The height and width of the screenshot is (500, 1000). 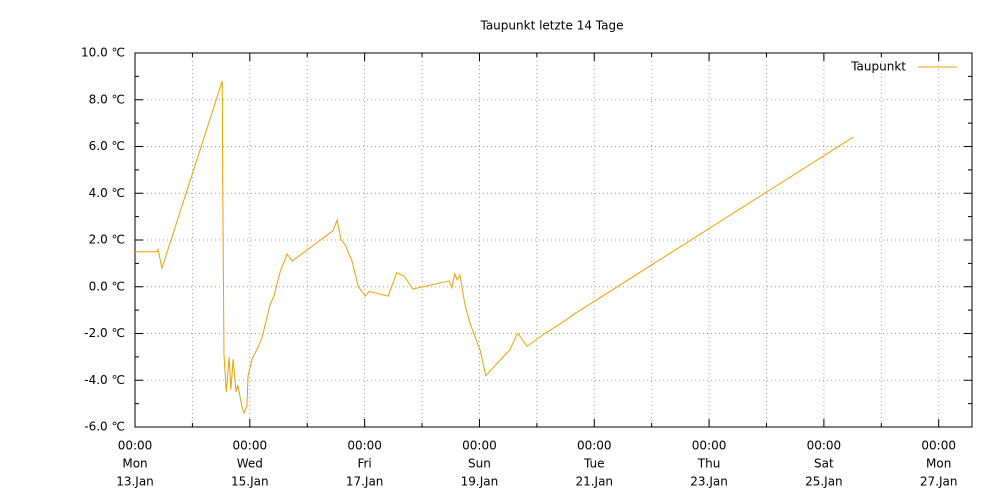 What do you see at coordinates (135, 482) in the screenshot?
I see `x-tick-label: 13.Jan` at bounding box center [135, 482].